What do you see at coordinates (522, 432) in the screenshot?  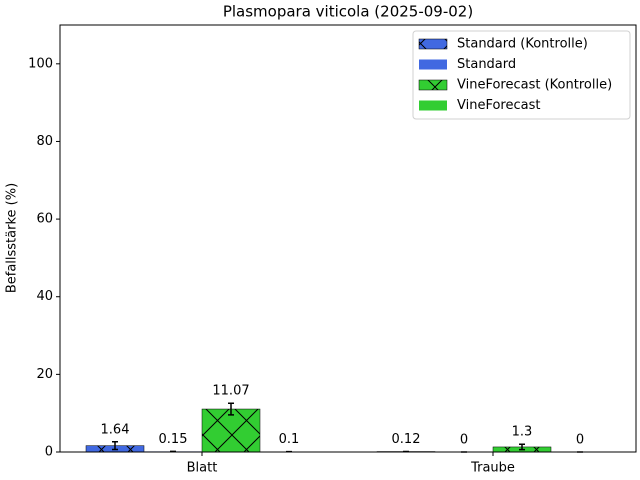 I see `value-label: 1.3` at bounding box center [522, 432].